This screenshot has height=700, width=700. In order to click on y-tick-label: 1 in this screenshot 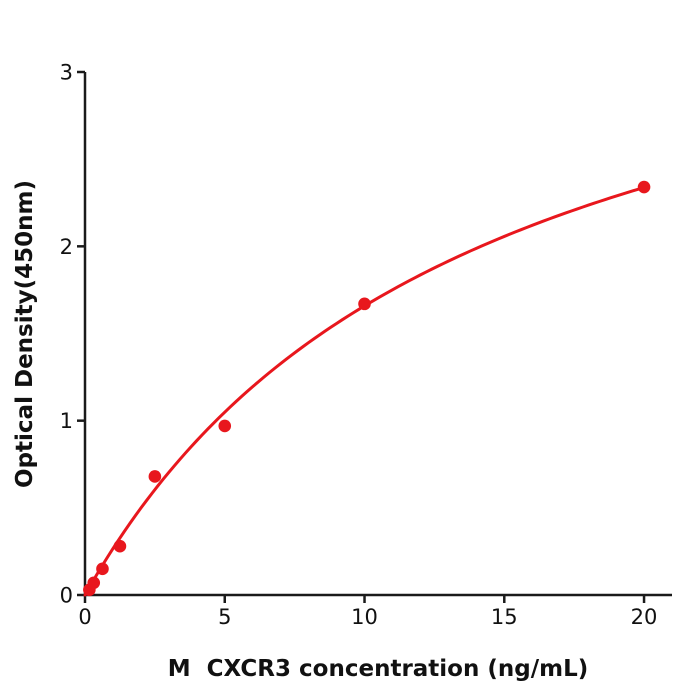, I will do `click(66, 421)`.